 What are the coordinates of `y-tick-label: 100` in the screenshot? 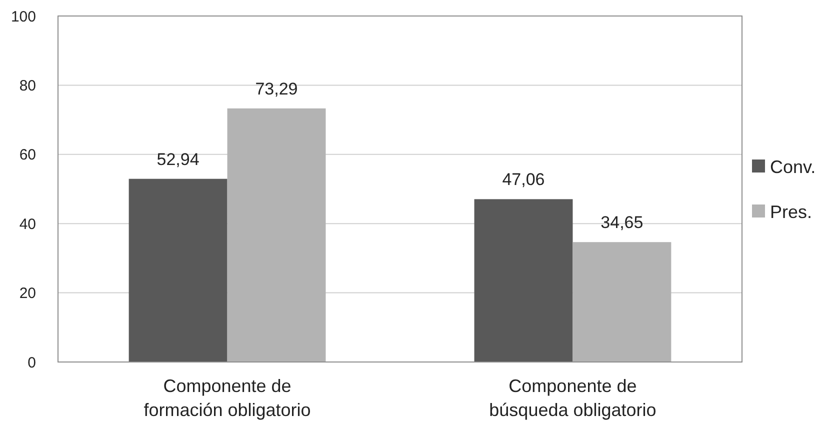 It's located at (23, 17).